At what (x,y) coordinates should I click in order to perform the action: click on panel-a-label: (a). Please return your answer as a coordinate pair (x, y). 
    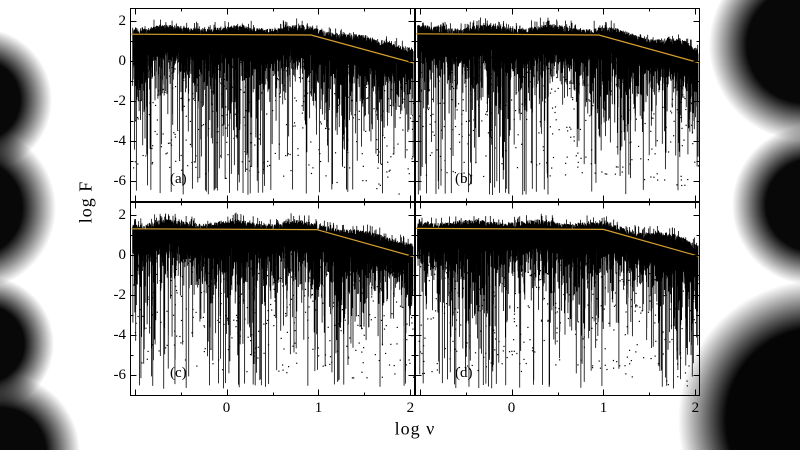
    Looking at the image, I should click on (178, 179).